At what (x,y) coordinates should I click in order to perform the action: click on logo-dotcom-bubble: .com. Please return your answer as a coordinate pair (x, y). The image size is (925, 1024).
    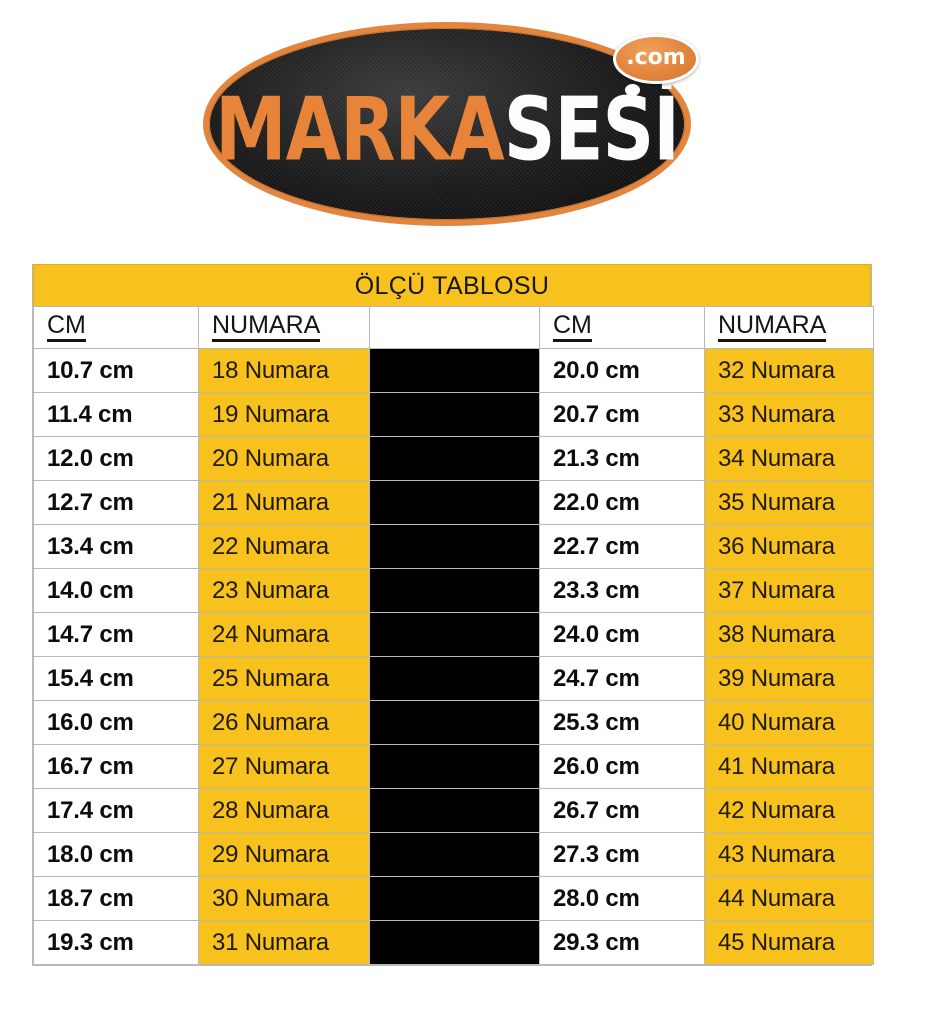
    Looking at the image, I should click on (656, 59).